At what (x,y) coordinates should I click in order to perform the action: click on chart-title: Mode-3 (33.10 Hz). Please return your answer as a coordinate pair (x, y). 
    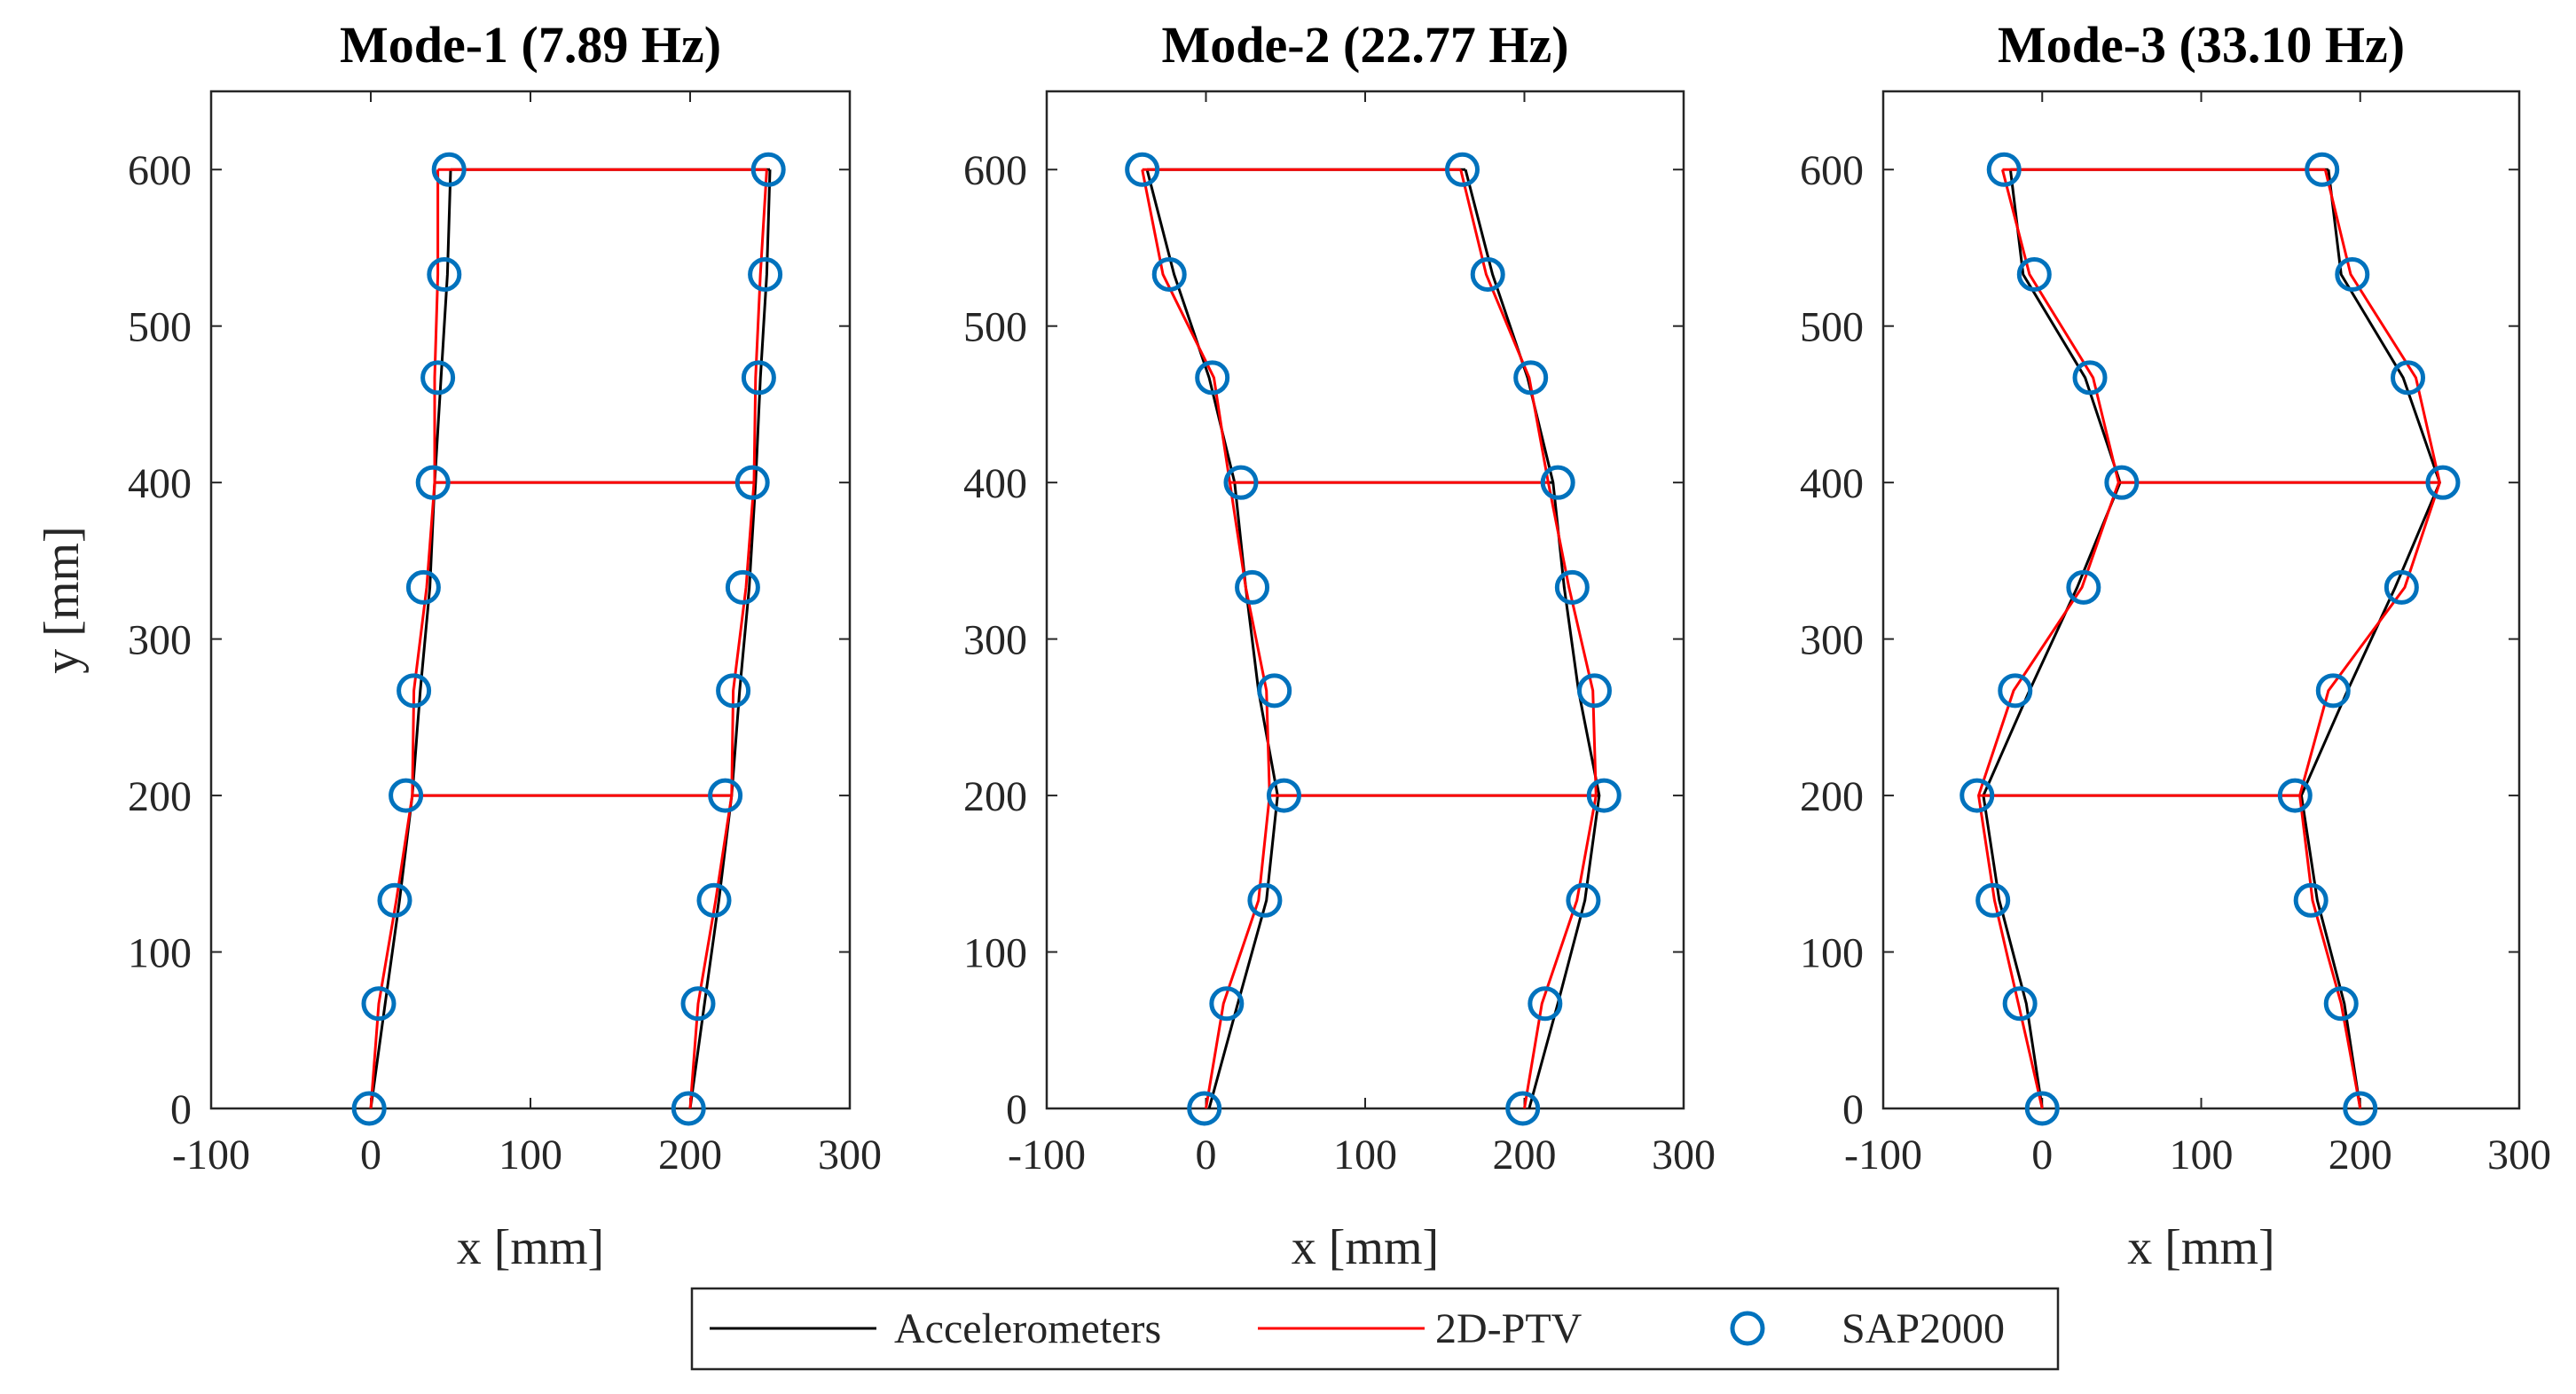
    Looking at the image, I should click on (2201, 45).